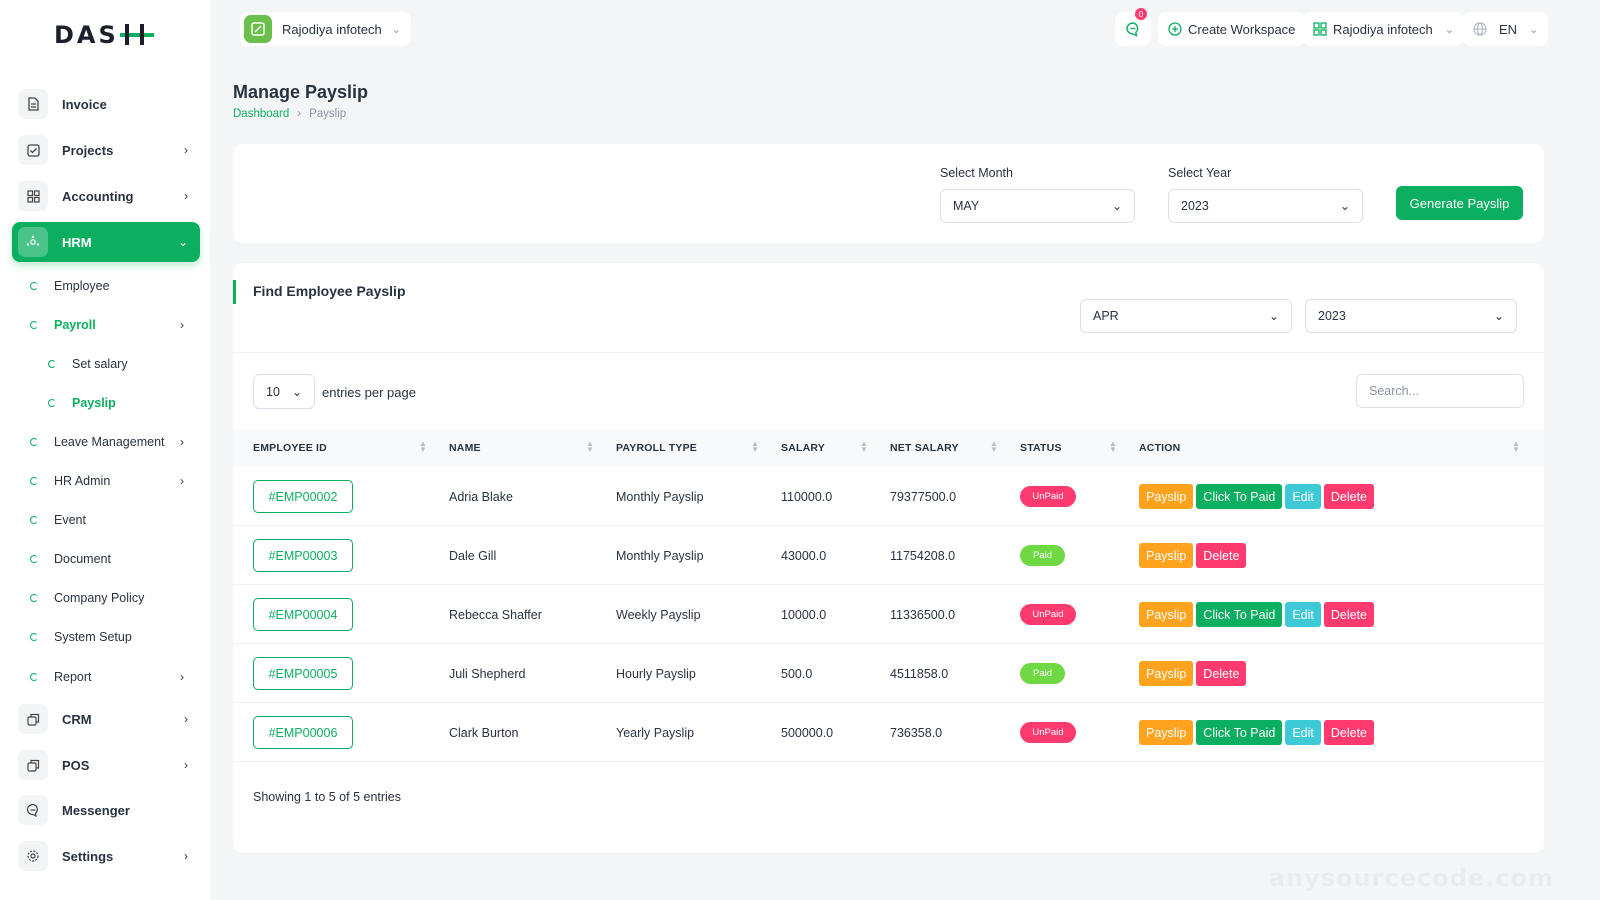 The image size is (1600, 900). Describe the element at coordinates (106, 810) in the screenshot. I see `sidebar-item-messenger: Messenger` at that location.